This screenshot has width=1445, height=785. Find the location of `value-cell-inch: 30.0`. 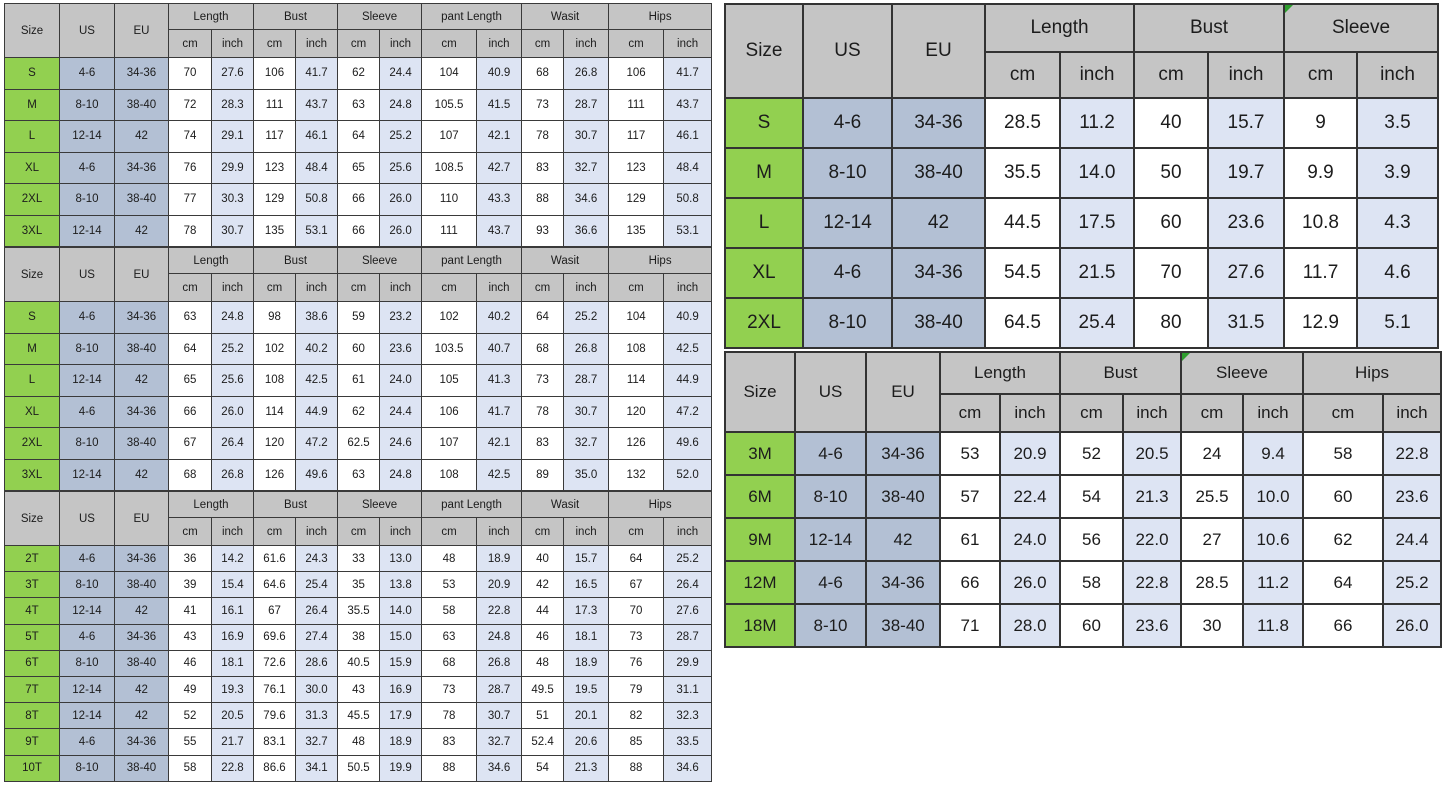

value-cell-inch: 30.0 is located at coordinates (316, 689).